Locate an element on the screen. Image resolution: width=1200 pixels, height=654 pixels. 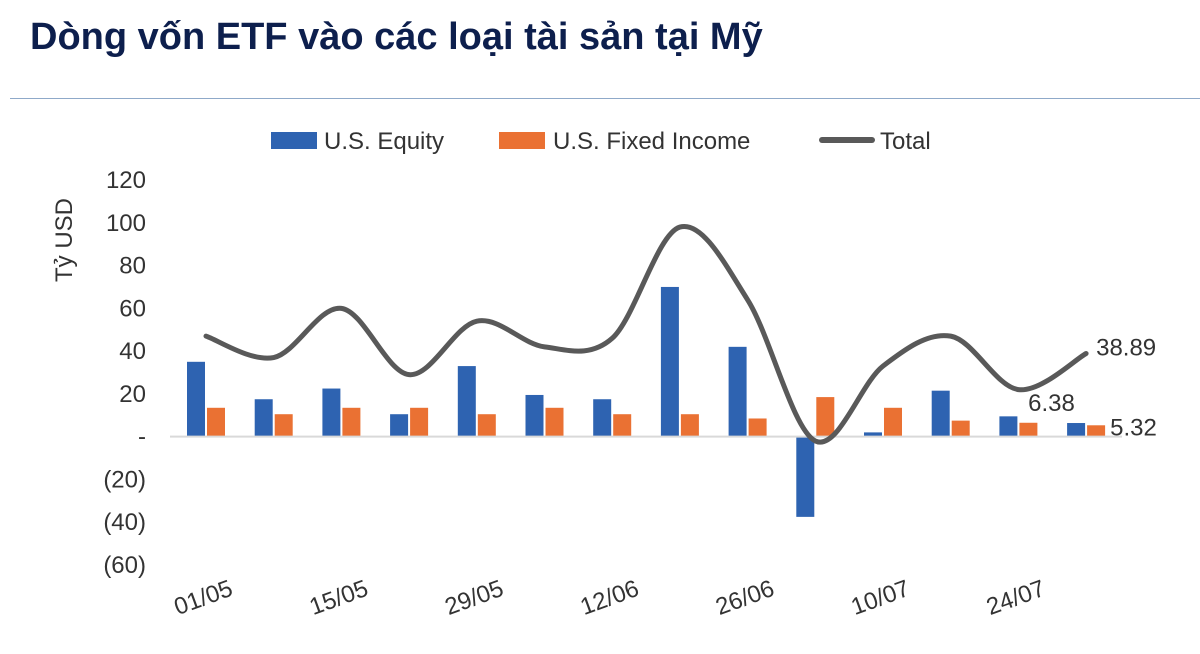
y-axis-ticks: 120 100 80 60 40 20 - (20) (40) (60) is located at coordinates (124, 373).